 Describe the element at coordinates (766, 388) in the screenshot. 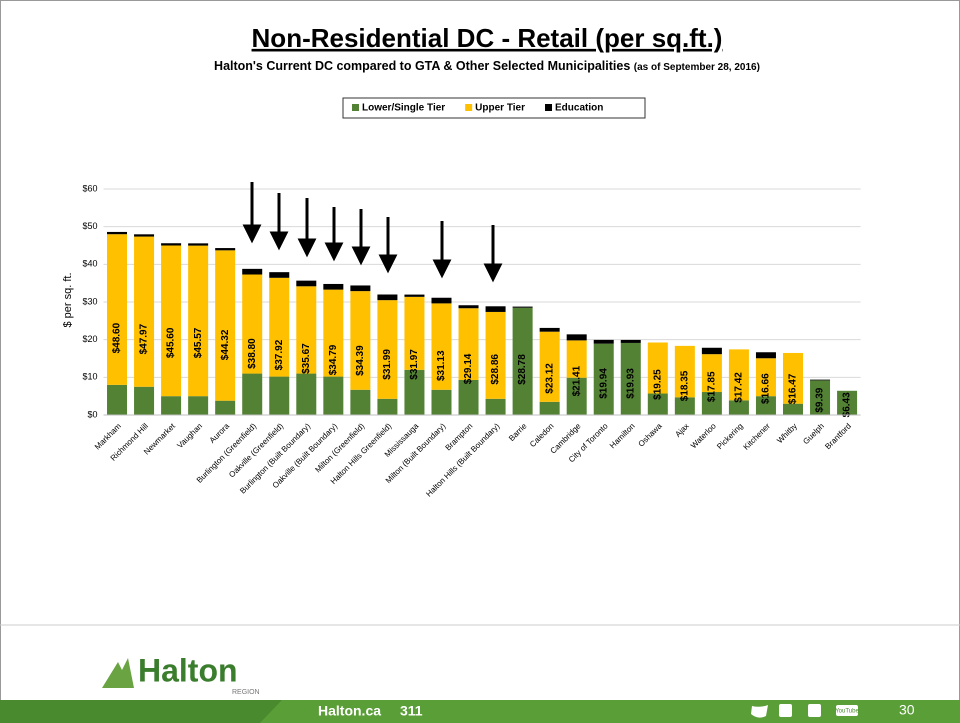

I see `value-label: $16.66` at that location.